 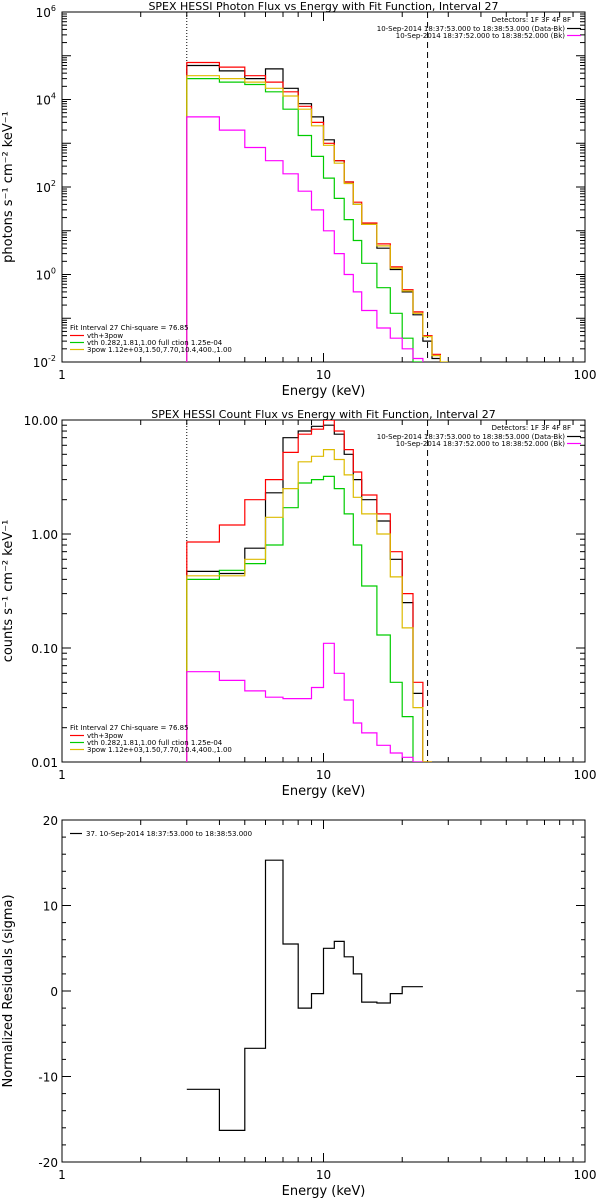 I want to click on y-axis-label: counts s⁻¹ cm⁻² keV⁻¹, so click(x=8, y=591).